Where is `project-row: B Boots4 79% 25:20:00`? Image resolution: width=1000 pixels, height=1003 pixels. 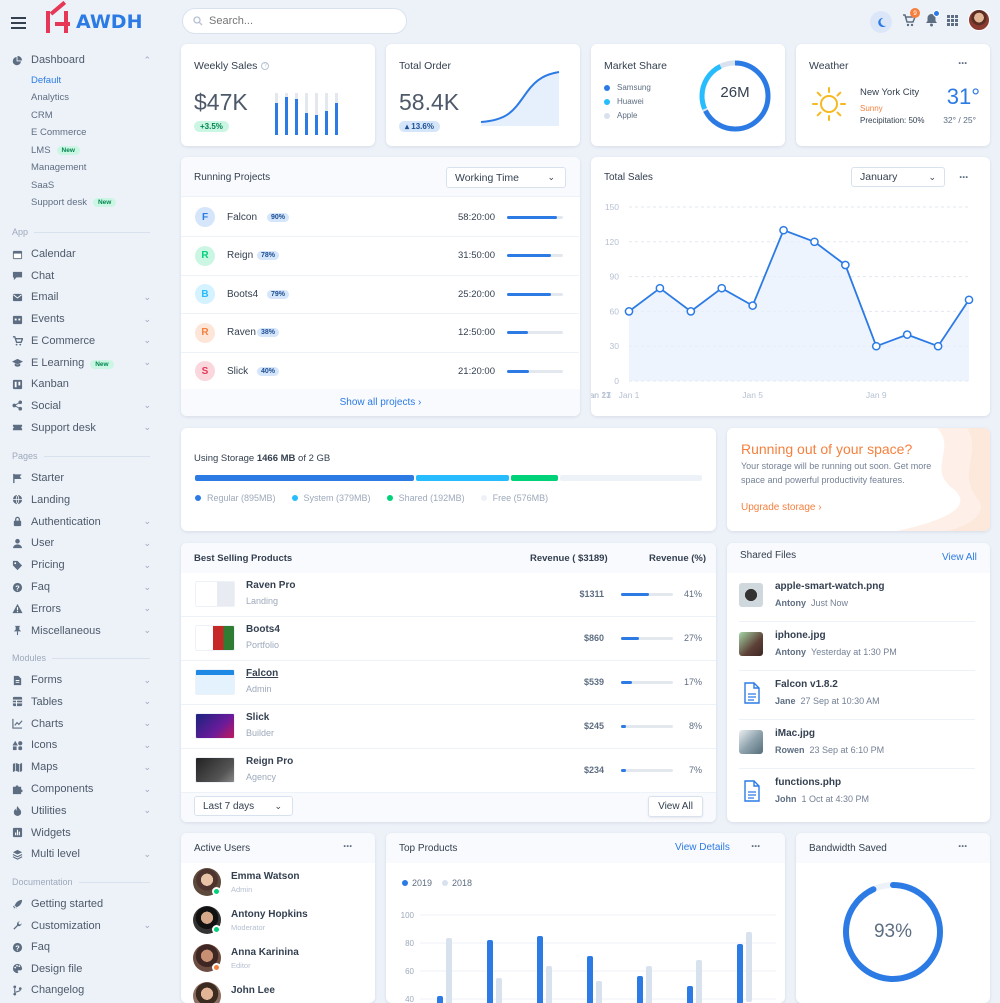
project-row: B Boots4 79% 25:20:00 is located at coordinates (380, 294).